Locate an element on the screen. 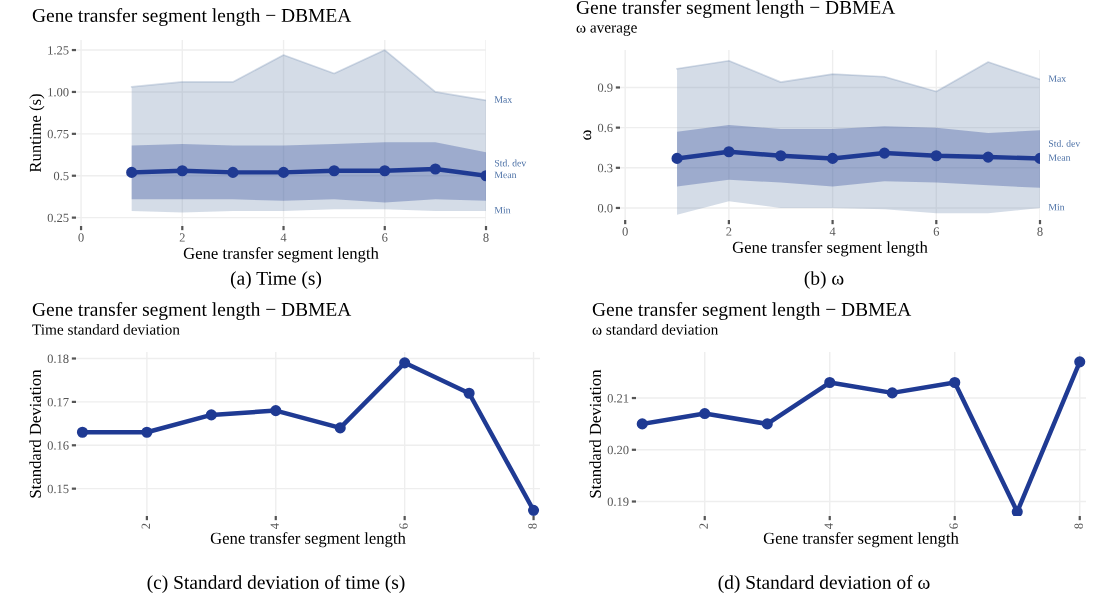  text: (c) Standard deviation of time (s) is located at coordinates (276, 584).